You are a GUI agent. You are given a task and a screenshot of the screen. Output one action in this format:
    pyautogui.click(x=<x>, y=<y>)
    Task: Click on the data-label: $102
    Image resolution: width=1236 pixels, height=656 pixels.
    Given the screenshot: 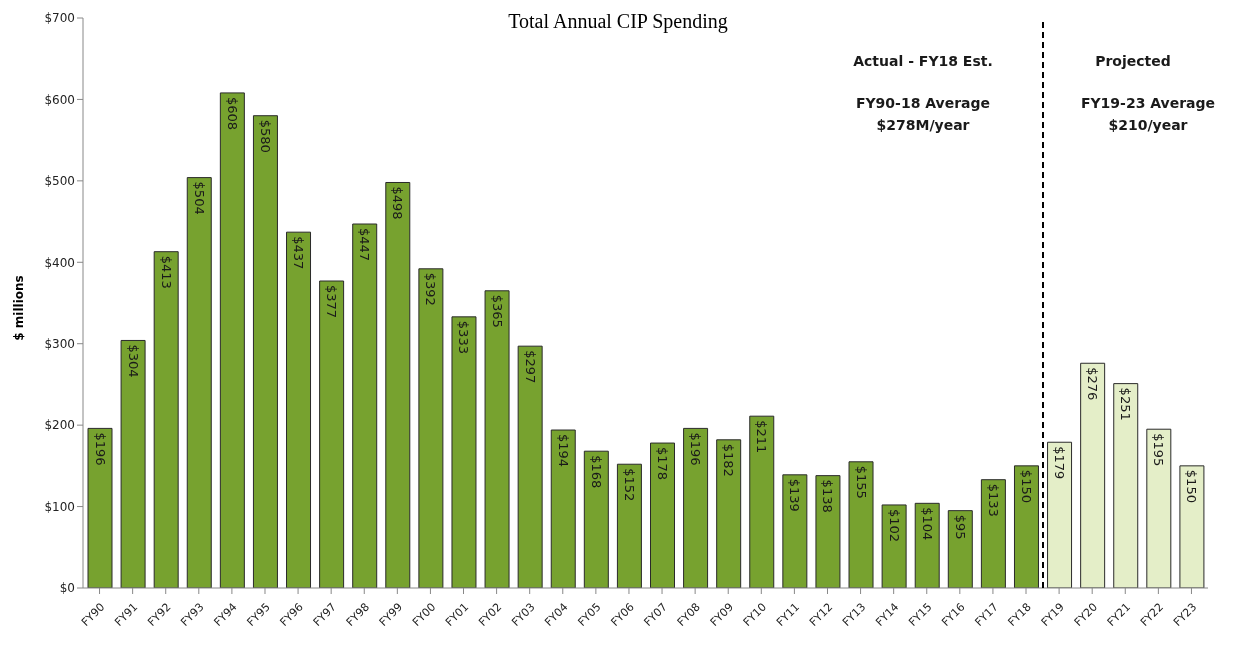 What is the action you would take?
    pyautogui.click(x=894, y=525)
    